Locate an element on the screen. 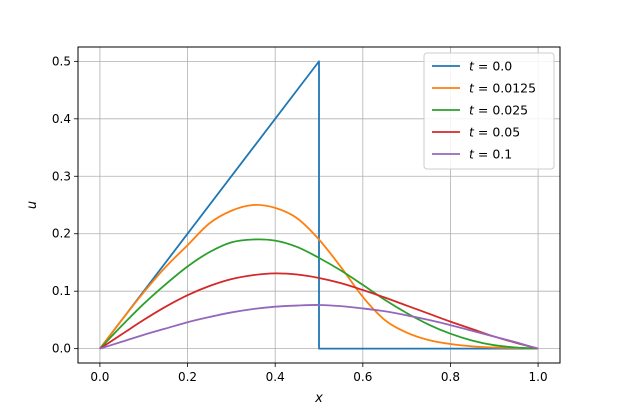  y-axis-label: u is located at coordinates (32, 205).